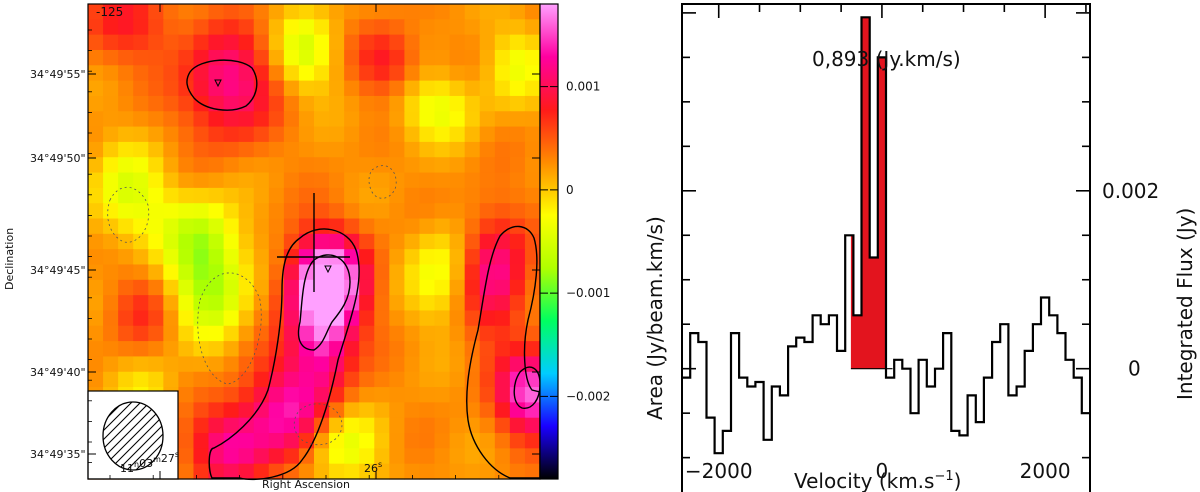 This screenshot has height=492, width=1200. What do you see at coordinates (549, 241) in the screenshot?
I see `colorbar-gradient` at bounding box center [549, 241].